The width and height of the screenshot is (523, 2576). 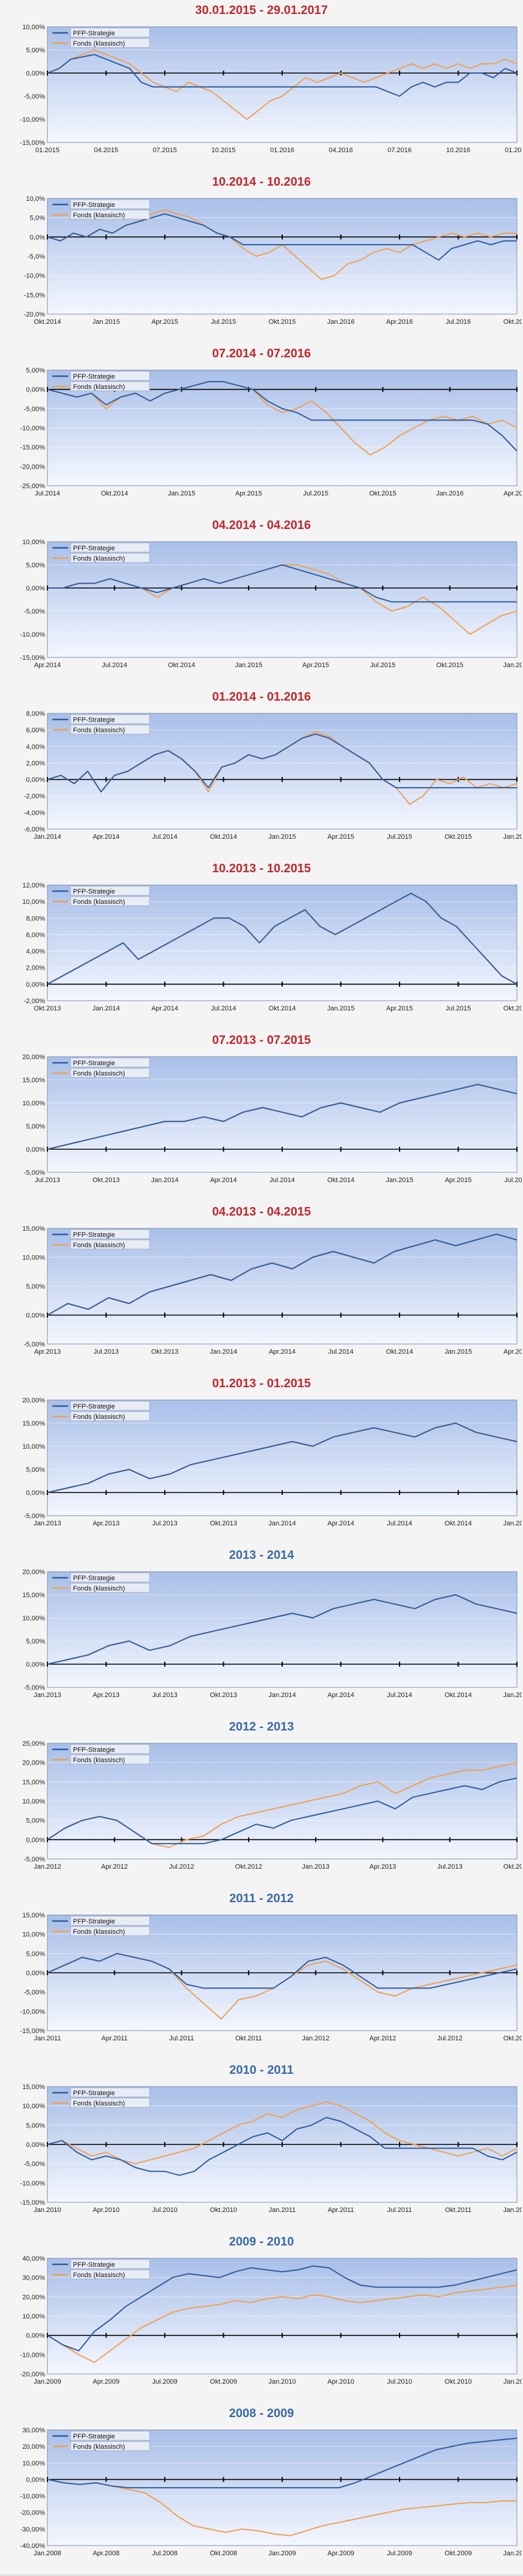 What do you see at coordinates (512, 2553) in the screenshot?
I see `x-tick-label: Jan.2010` at bounding box center [512, 2553].